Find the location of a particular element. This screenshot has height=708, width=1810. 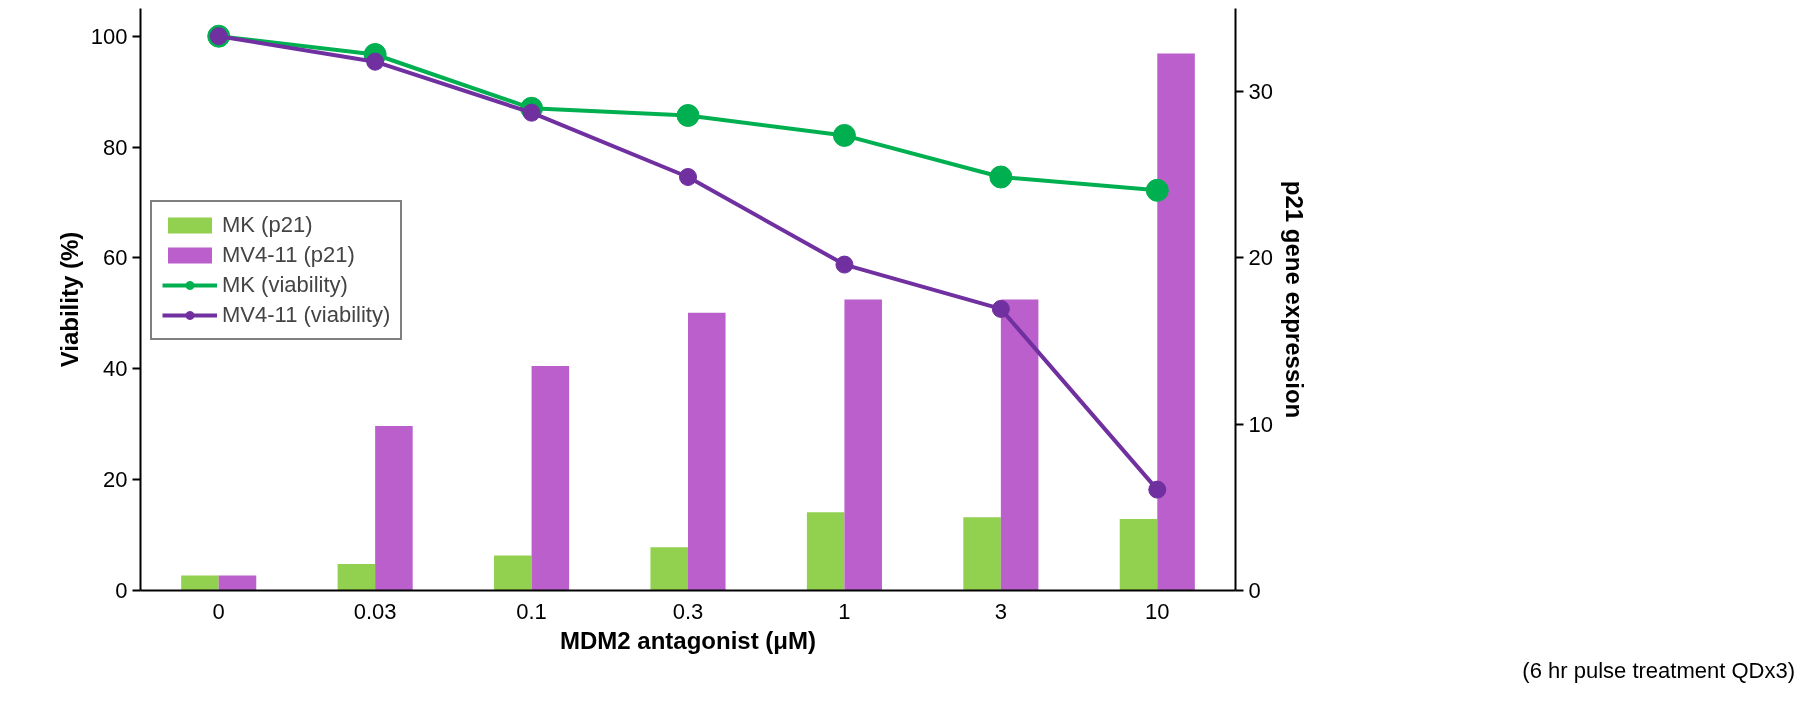

y2-tick-label: 30 is located at coordinates (1260, 92).